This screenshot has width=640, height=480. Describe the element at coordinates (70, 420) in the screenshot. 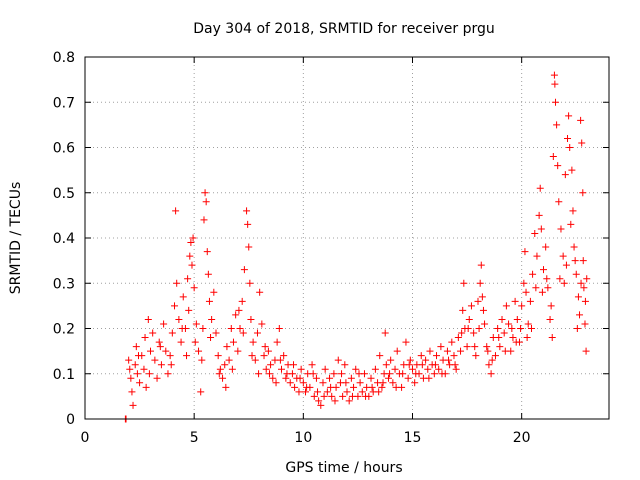

I see `y-tick-label: 0` at that location.